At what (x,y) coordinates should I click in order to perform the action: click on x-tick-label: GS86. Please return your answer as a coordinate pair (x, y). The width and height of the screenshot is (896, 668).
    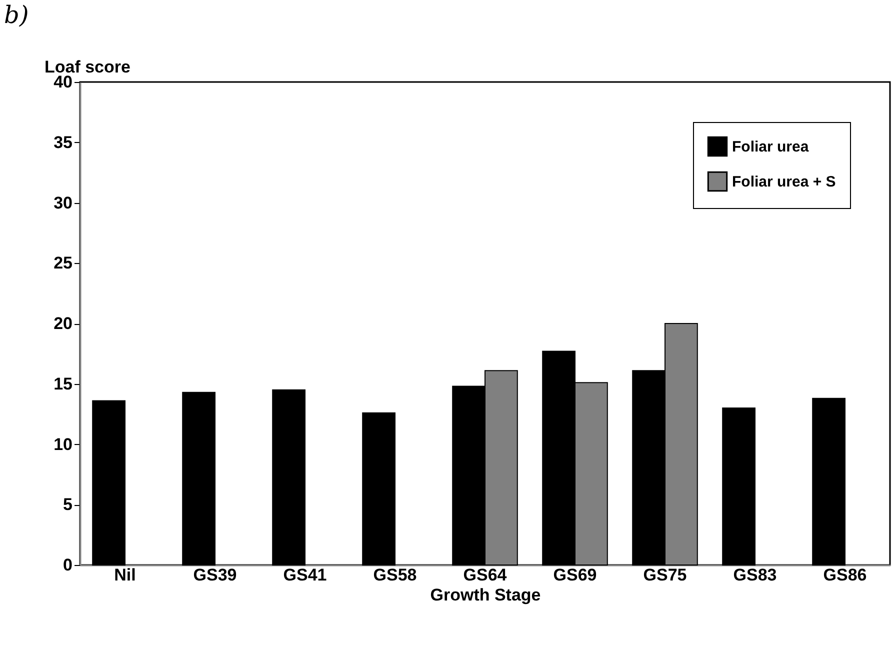
    Looking at the image, I should click on (845, 575).